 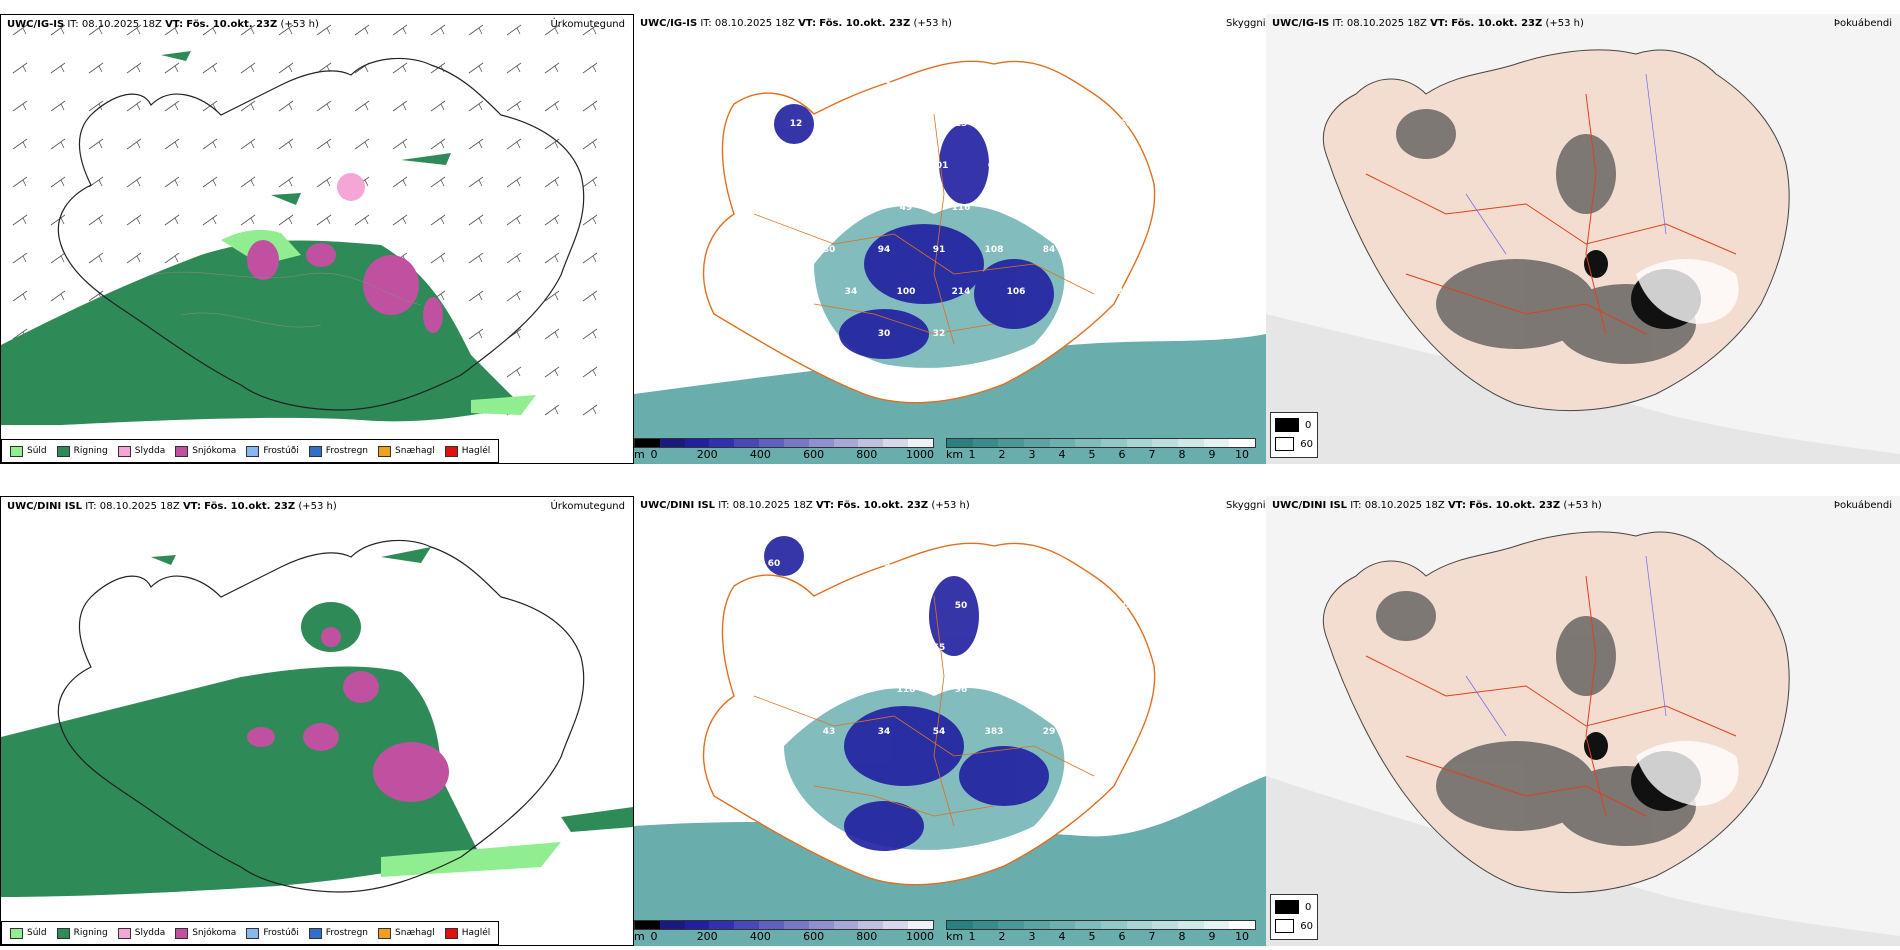 I want to click on colorbar-tick-label: 9, so click(x=1212, y=936).